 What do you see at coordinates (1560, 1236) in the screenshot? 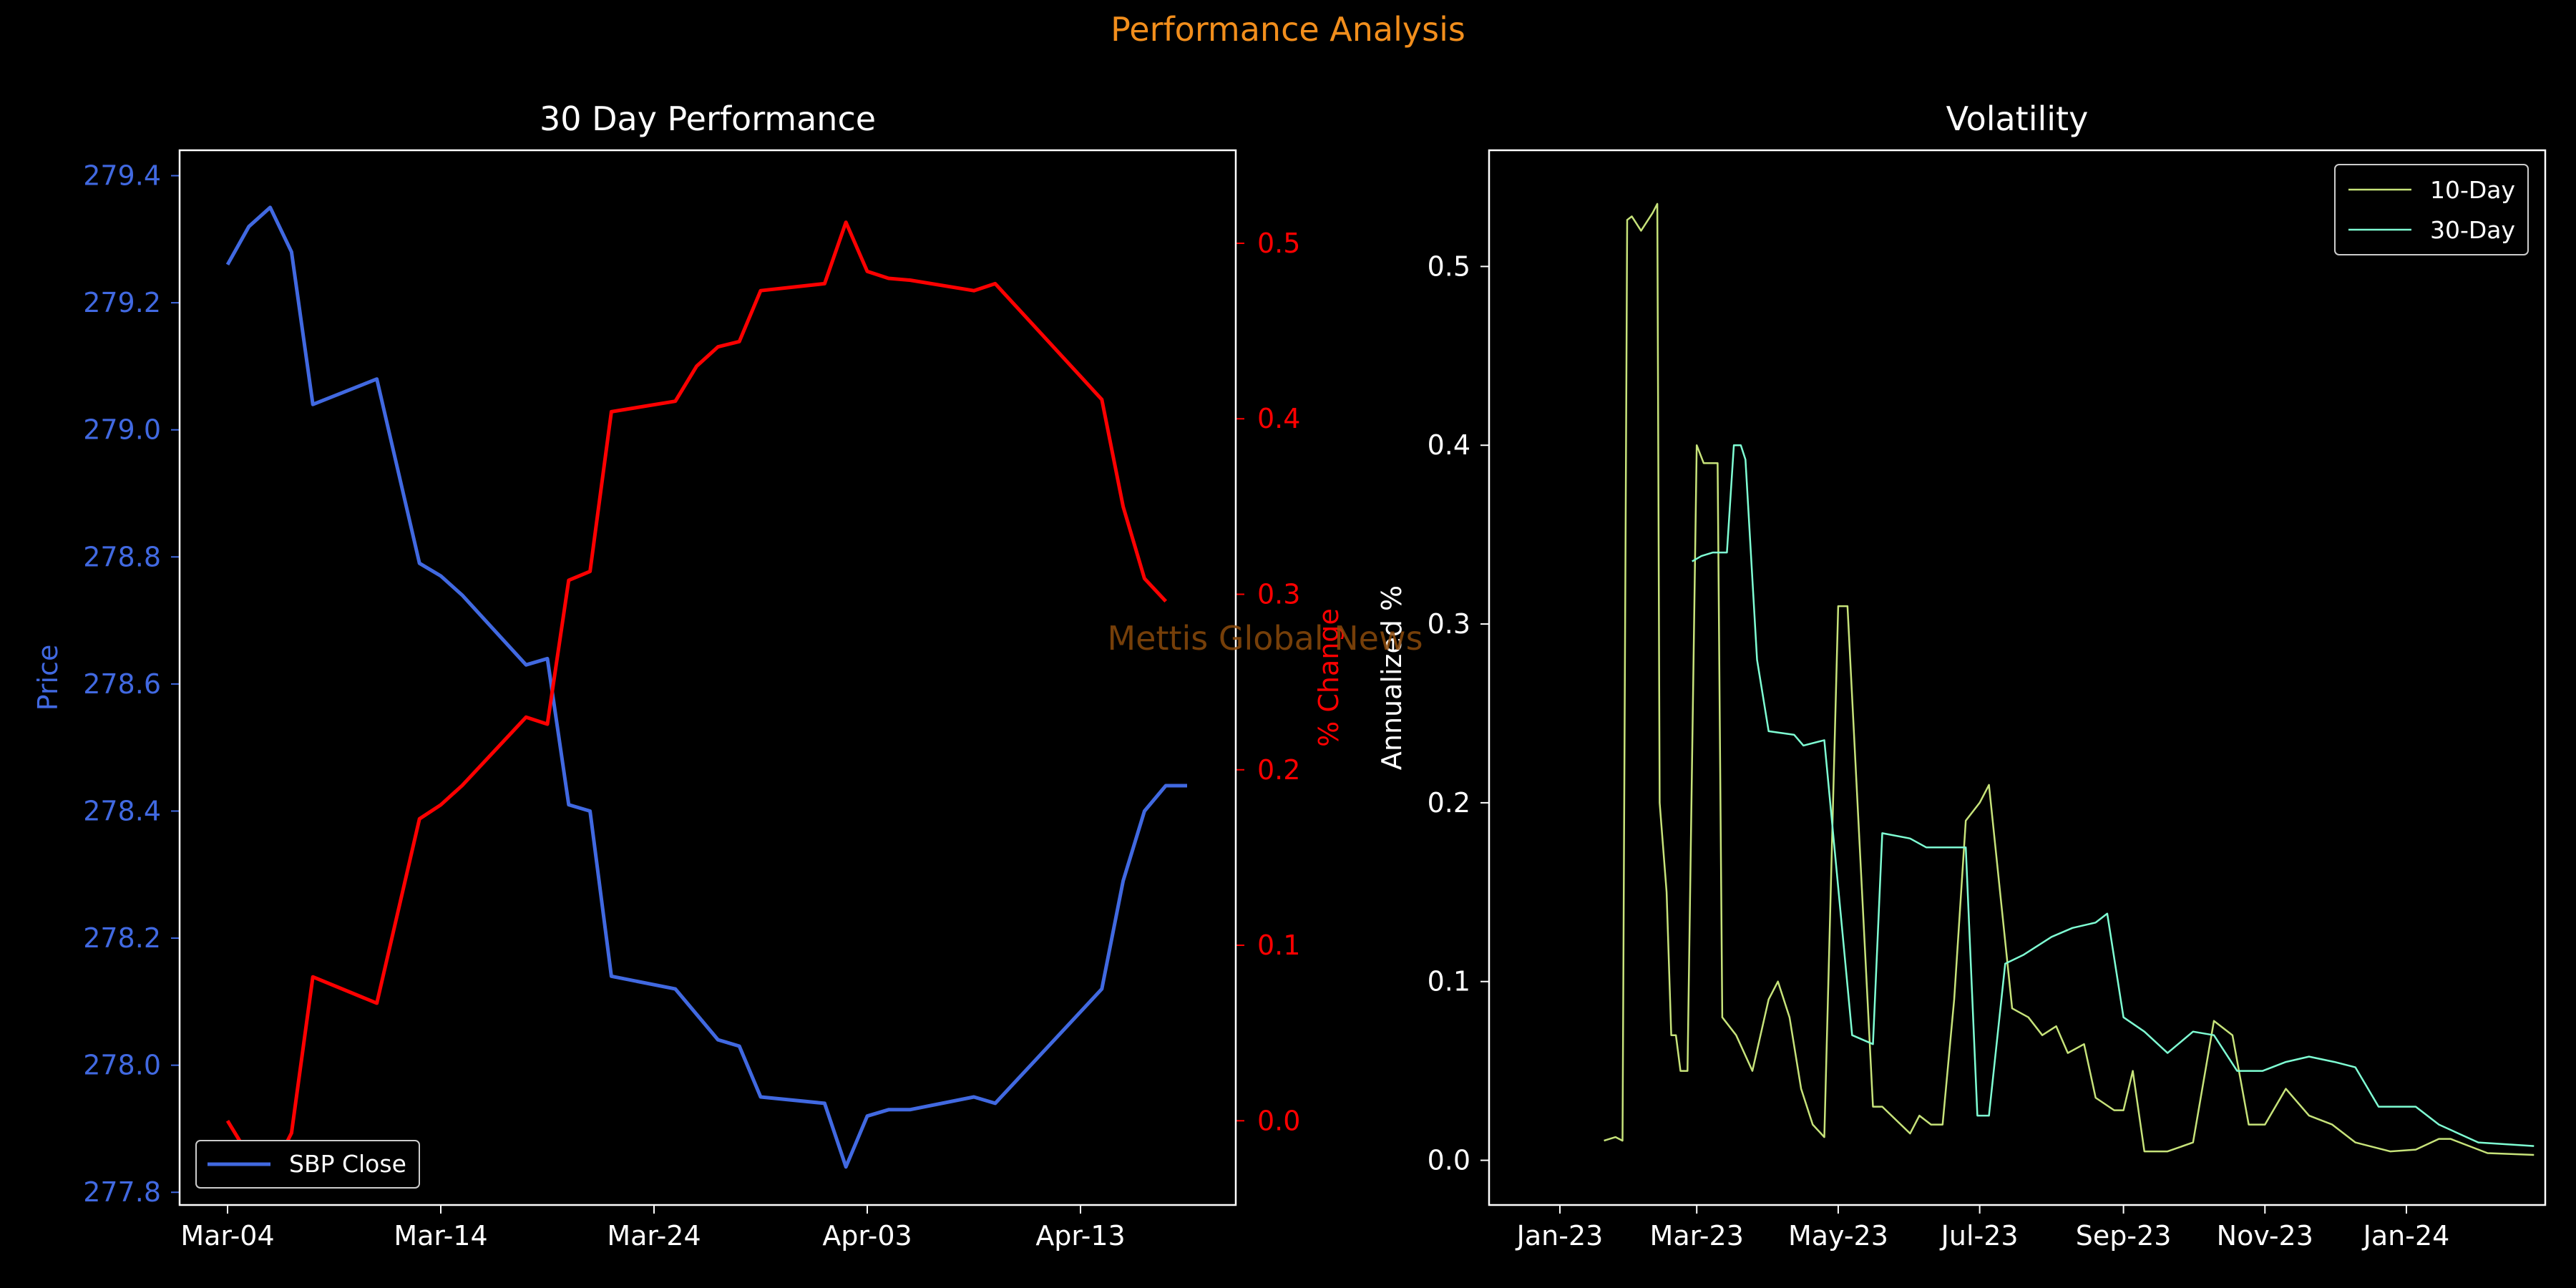
I see `x-tick-label: Jan-23` at bounding box center [1560, 1236].